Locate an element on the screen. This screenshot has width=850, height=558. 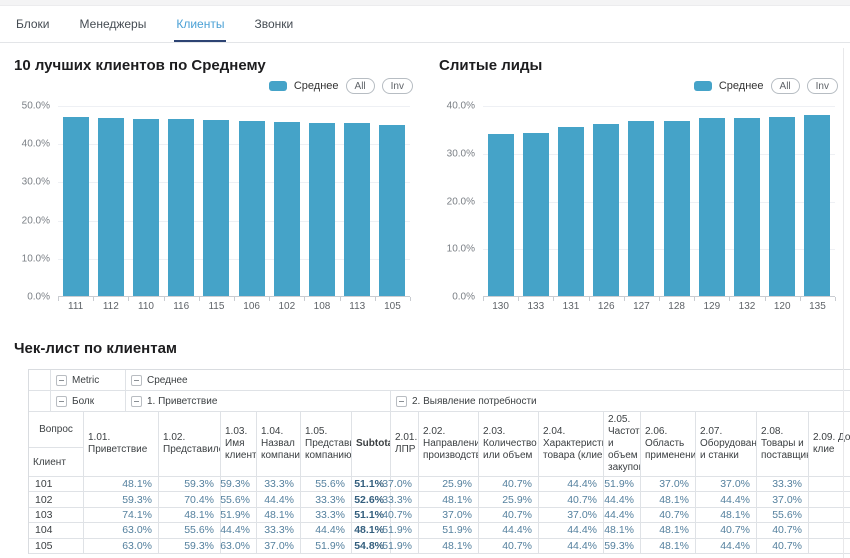
x-category-label: 110 is located at coordinates (146, 306).